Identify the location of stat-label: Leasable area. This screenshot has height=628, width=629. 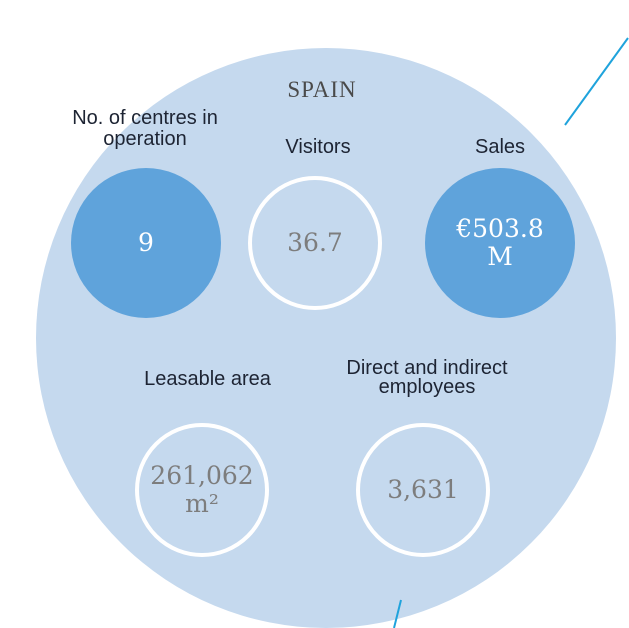
(207, 378).